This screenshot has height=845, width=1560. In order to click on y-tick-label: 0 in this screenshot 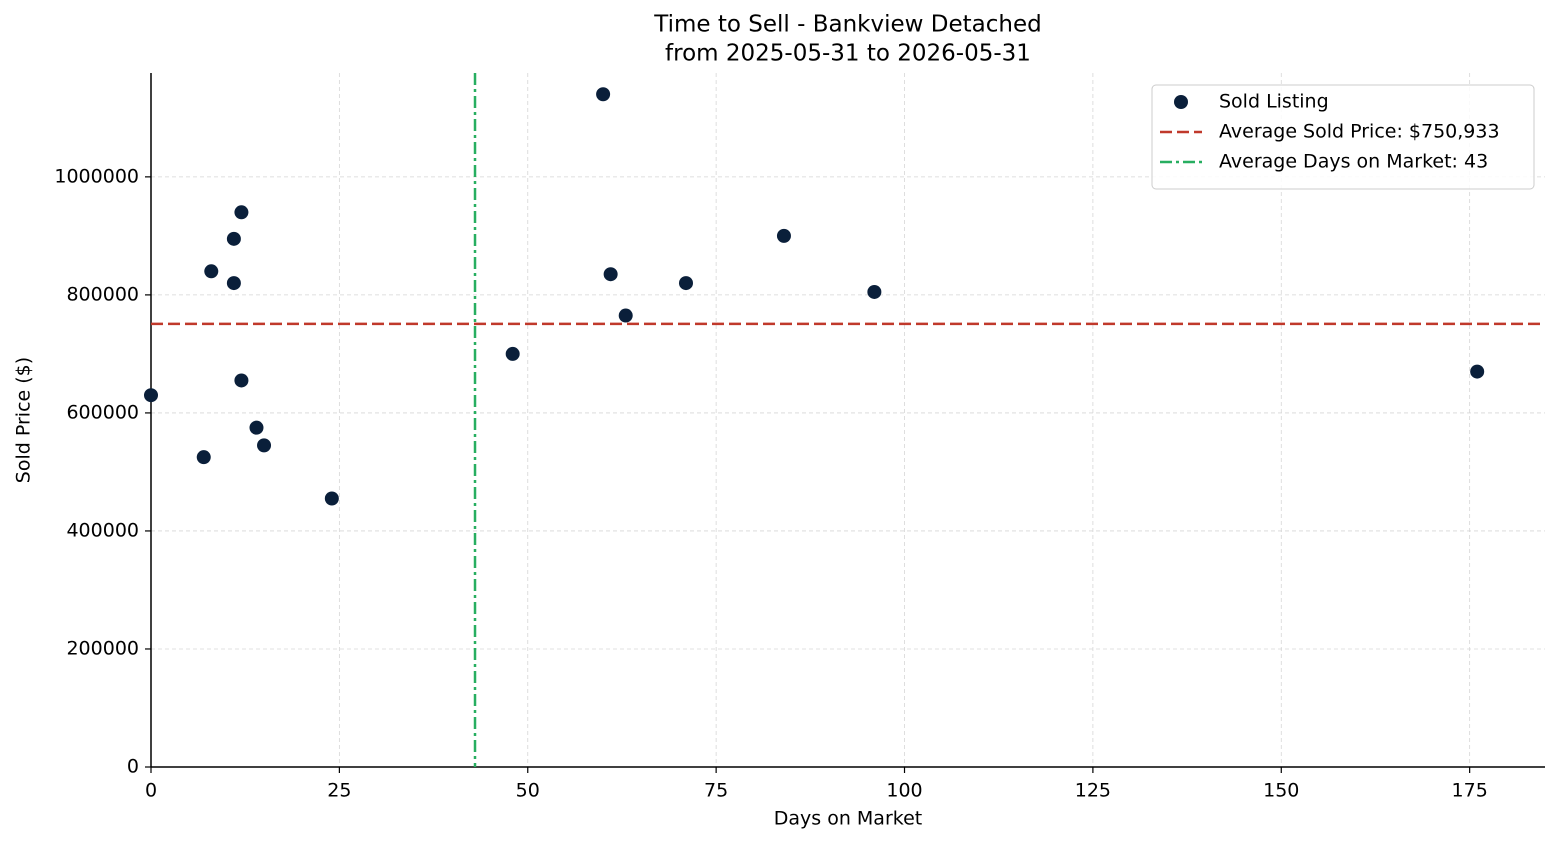, I will do `click(133, 767)`.